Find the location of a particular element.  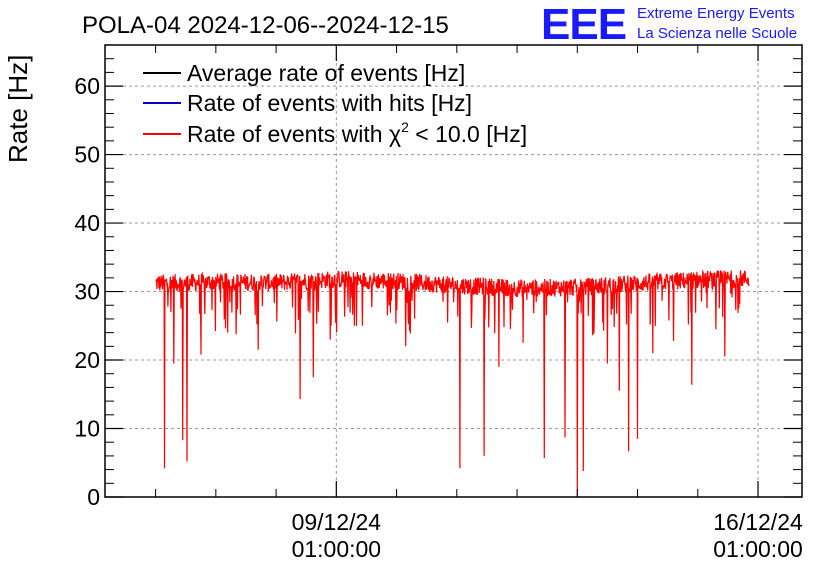

x-tick-date: 09/12/24 is located at coordinates (337, 522).